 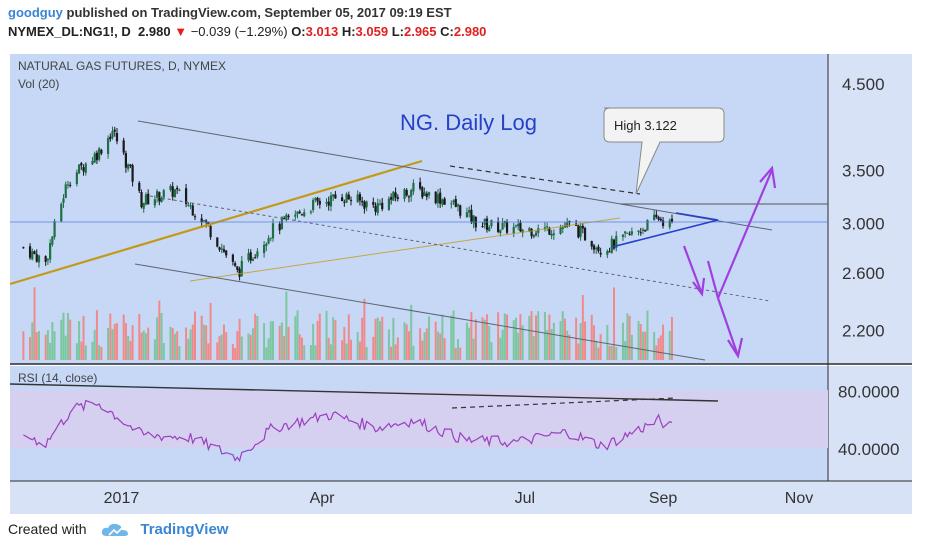 I want to click on purple-arrow-up, so click(x=745, y=234).